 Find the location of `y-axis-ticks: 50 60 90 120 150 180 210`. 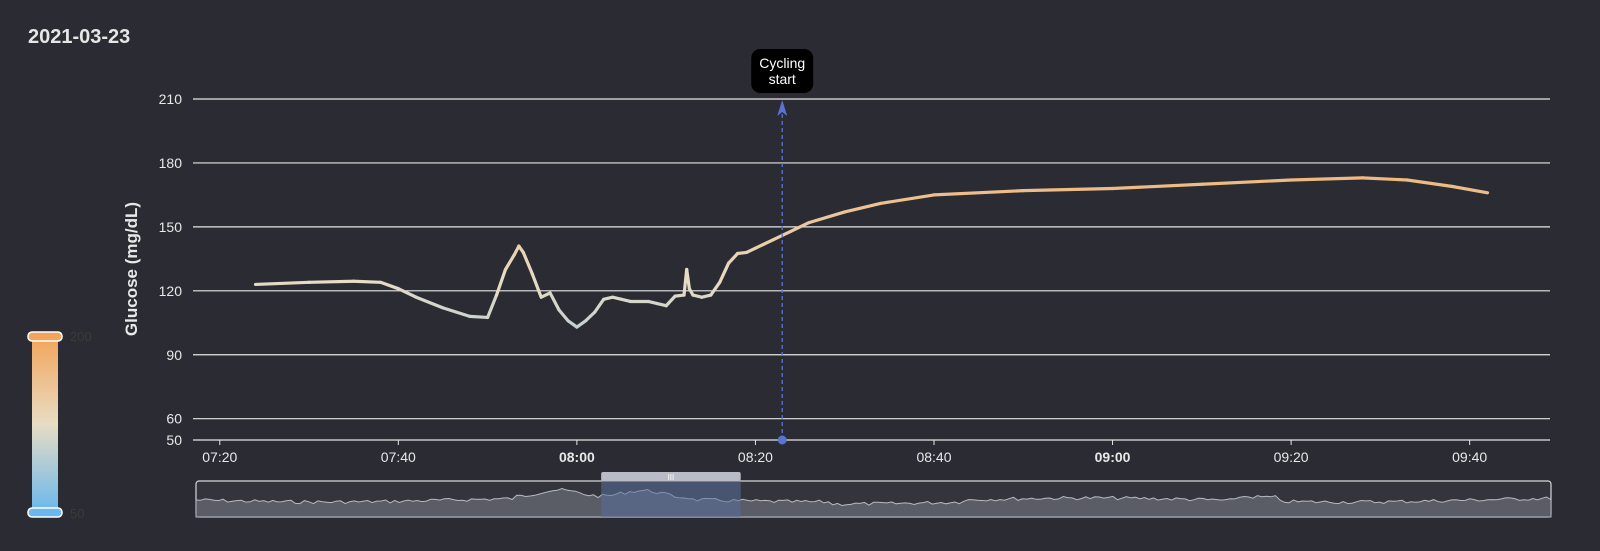

y-axis-ticks: 50 60 90 120 150 180 210 is located at coordinates (171, 269).